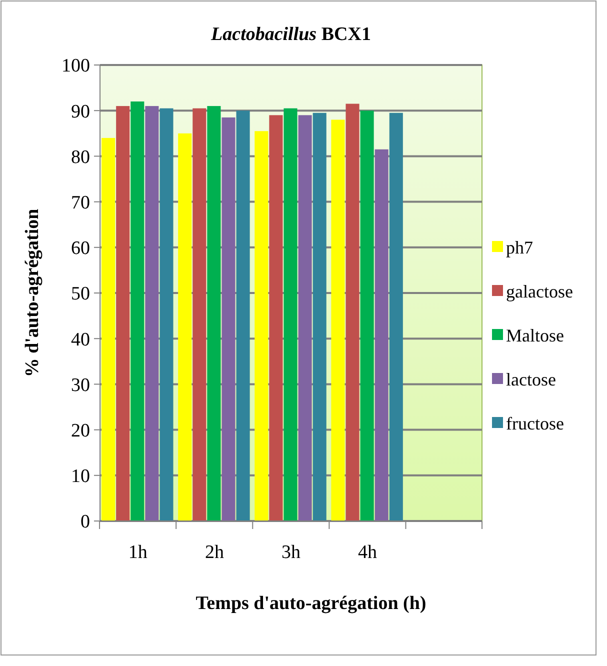 The width and height of the screenshot is (607, 666). I want to click on x-tick-label: 3h, so click(291, 552).